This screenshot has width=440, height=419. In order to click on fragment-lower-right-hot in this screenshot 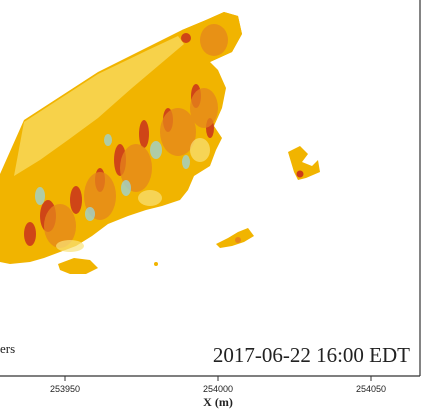, I will do `click(238, 240)`.